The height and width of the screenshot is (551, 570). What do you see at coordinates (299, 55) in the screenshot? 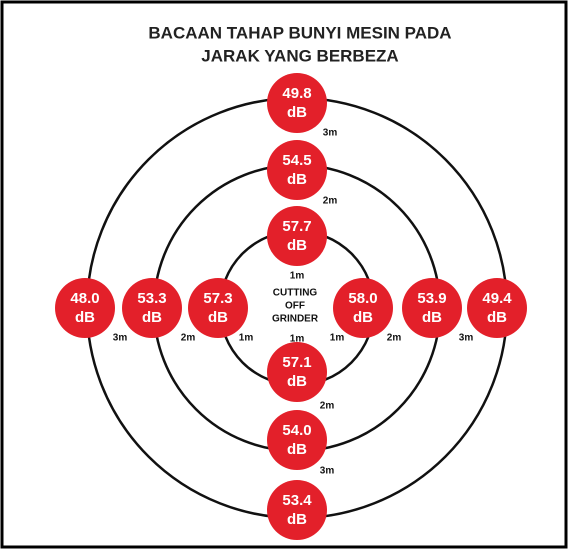
I see `title-line: JARAK YANG BERBEZA` at bounding box center [299, 55].